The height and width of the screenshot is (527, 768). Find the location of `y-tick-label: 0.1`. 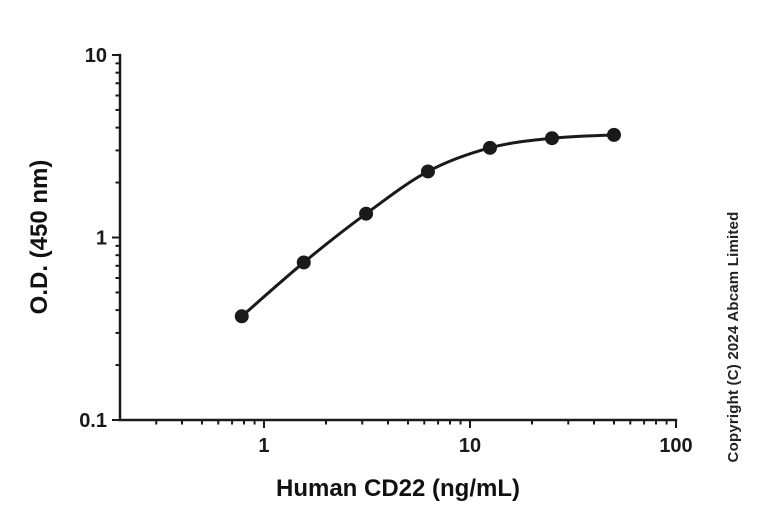

y-tick-label: 0.1 is located at coordinates (93, 421).